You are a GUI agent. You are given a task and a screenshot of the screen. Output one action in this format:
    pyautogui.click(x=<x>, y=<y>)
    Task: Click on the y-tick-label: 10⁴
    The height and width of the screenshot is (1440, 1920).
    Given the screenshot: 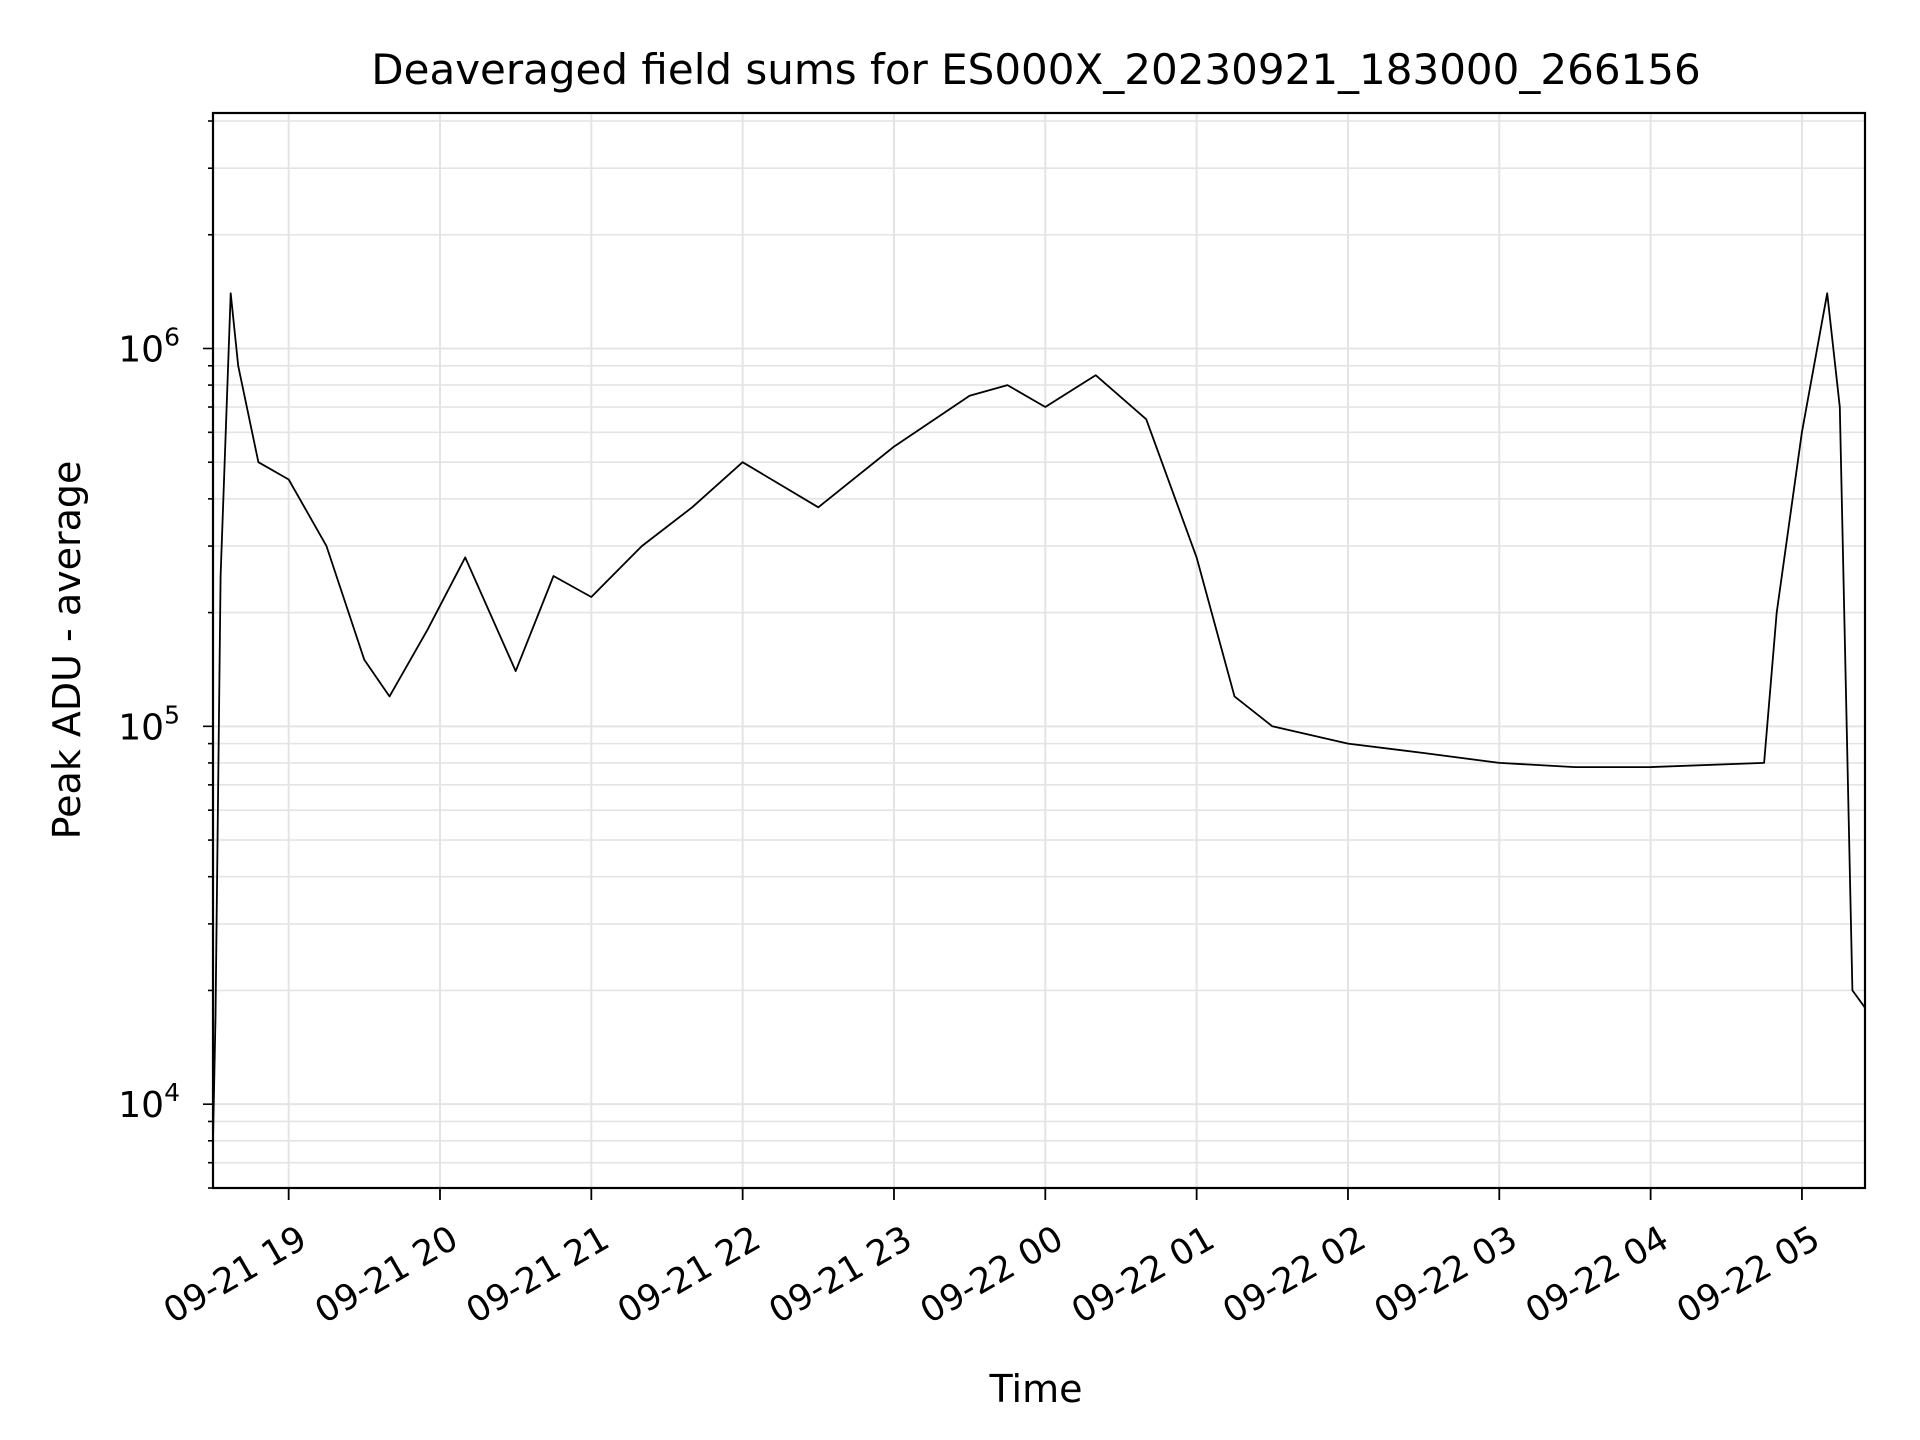 What is the action you would take?
    pyautogui.click(x=149, y=1102)
    